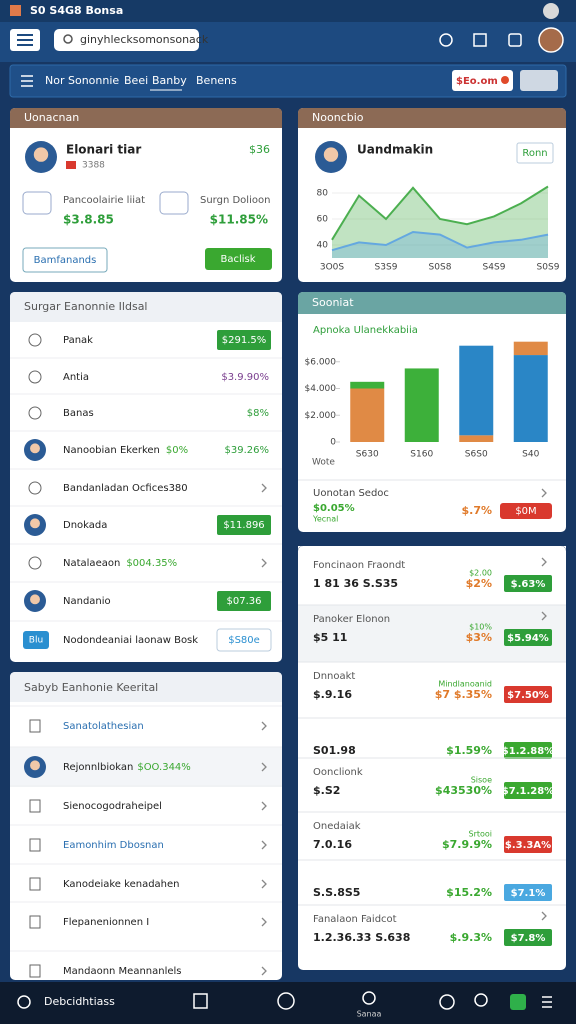 The height and width of the screenshot is (1024, 576). What do you see at coordinates (130, 640) in the screenshot?
I see `row-label: Nodondeaniai laonaw Bosk` at bounding box center [130, 640].